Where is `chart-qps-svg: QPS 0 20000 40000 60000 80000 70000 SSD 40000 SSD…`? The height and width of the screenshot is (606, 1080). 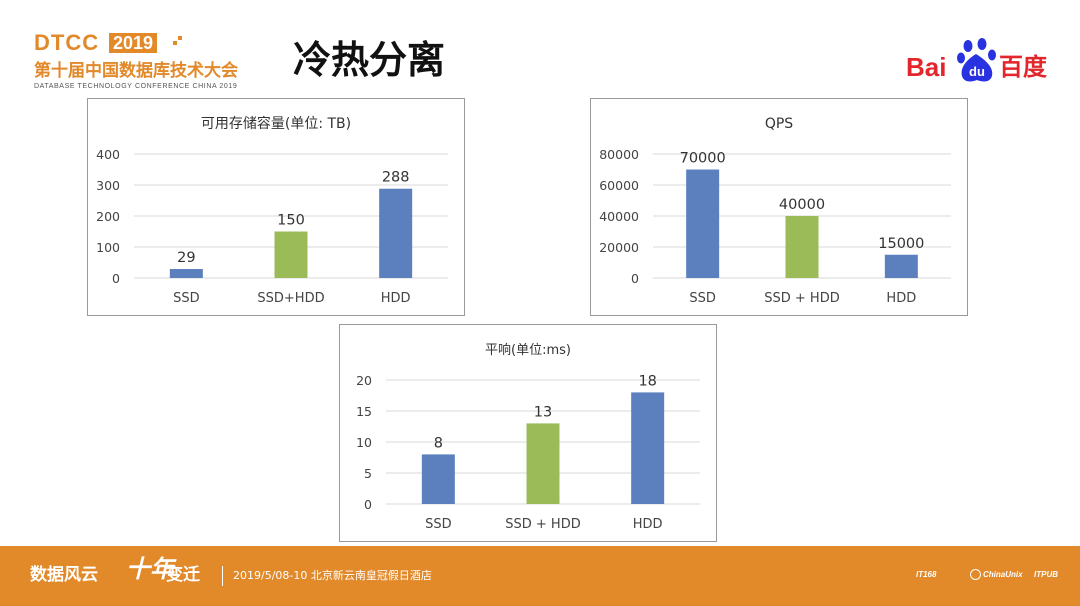
chart-qps-svg: QPS 0 20000 40000 60000 80000 70000 SSD 40000 SSD… is located at coordinates (775, 211).